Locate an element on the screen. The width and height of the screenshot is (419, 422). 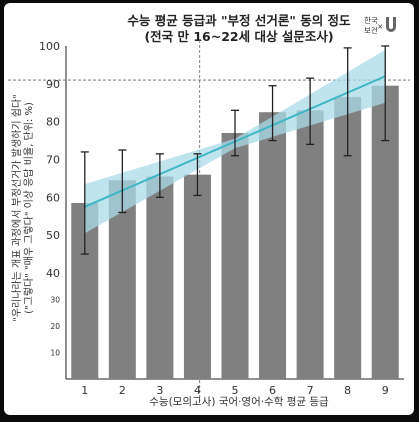
y-tick-label: 90 is located at coordinates (53, 84).